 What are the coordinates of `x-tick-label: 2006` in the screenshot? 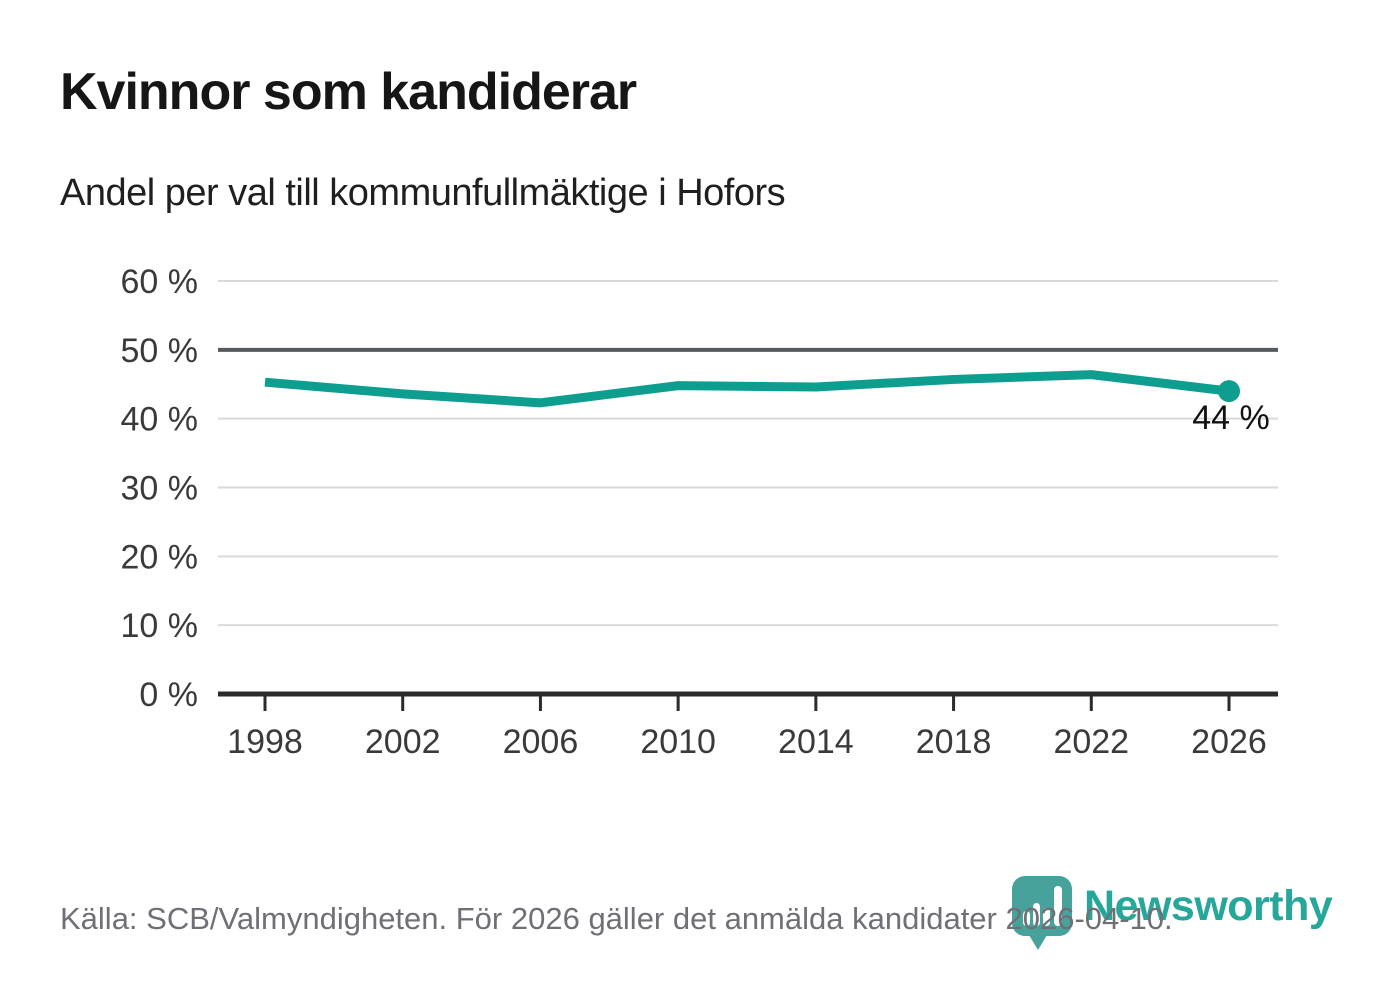 It's located at (541, 742).